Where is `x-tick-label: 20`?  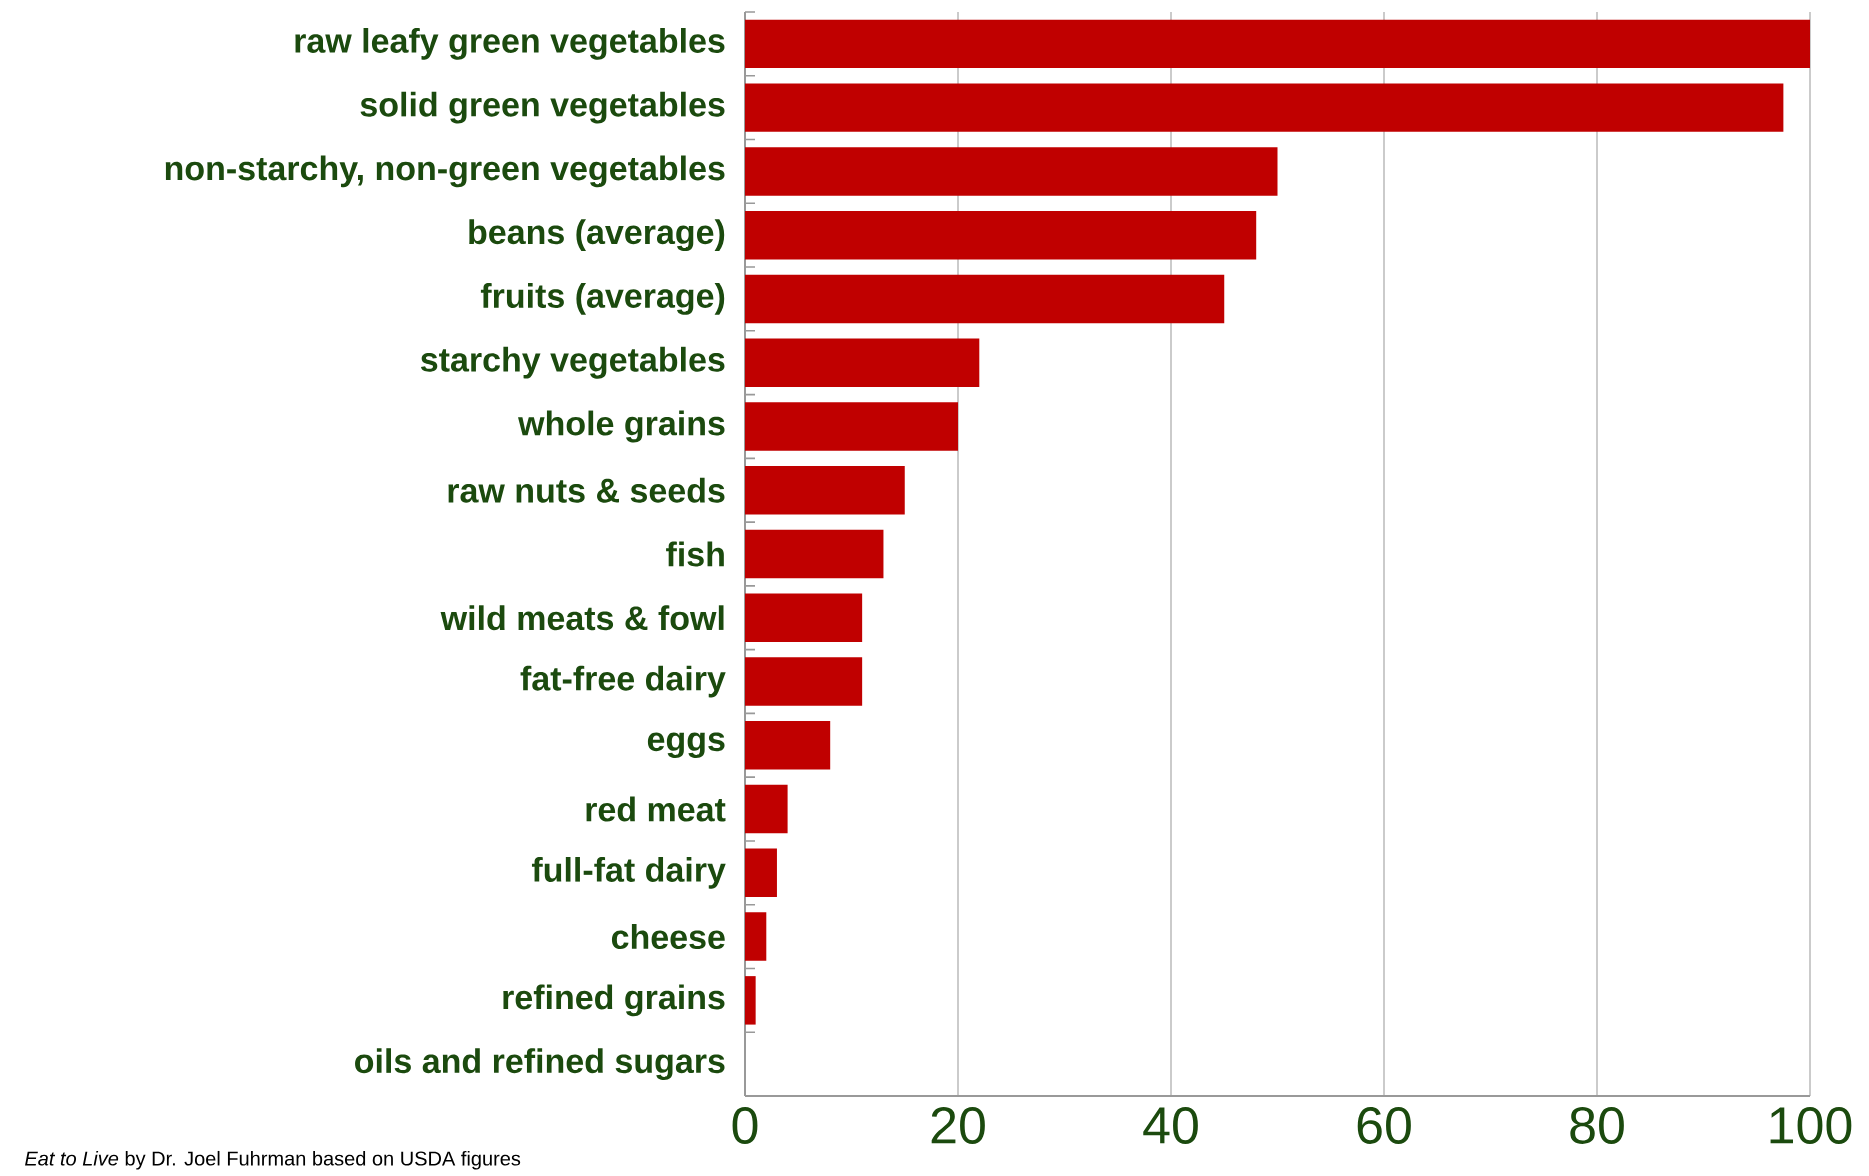 x-tick-label: 20 is located at coordinates (958, 1125).